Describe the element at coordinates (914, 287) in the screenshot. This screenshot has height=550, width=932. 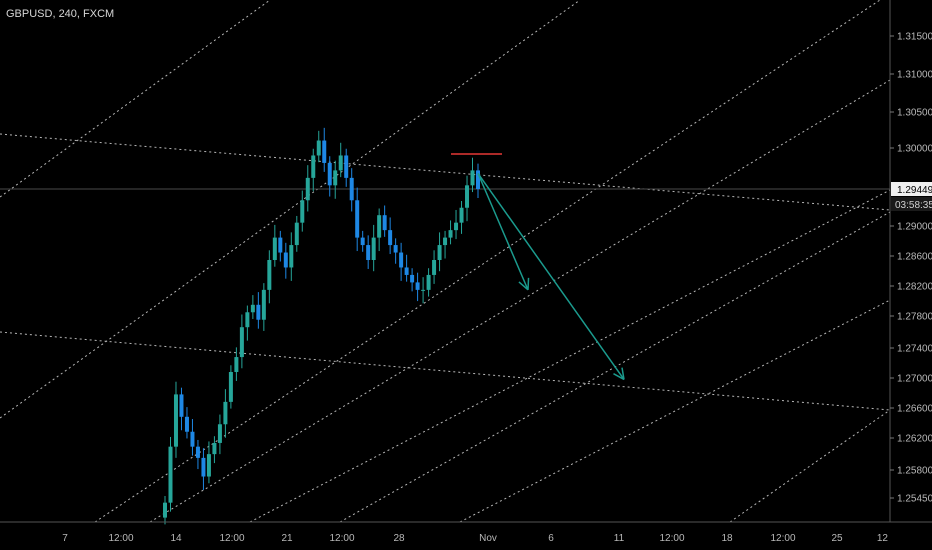
I see `price-label: 1.28200` at that location.